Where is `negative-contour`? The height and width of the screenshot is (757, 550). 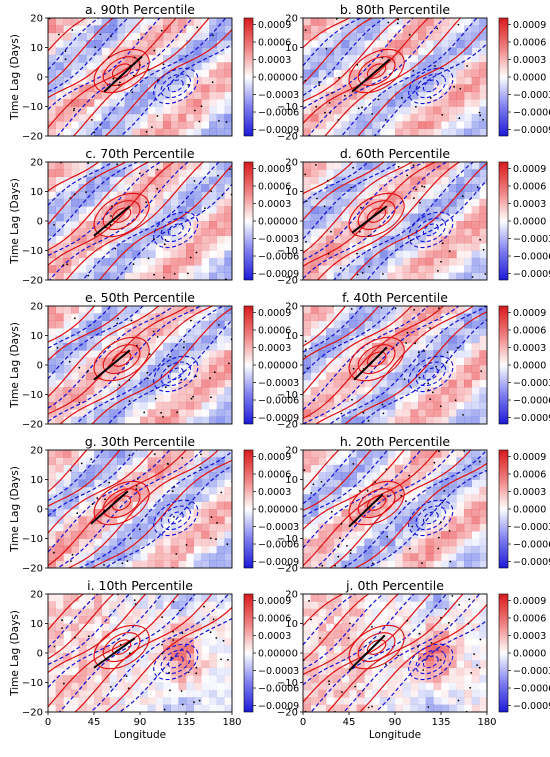 negative-contour is located at coordinates (414, 509).